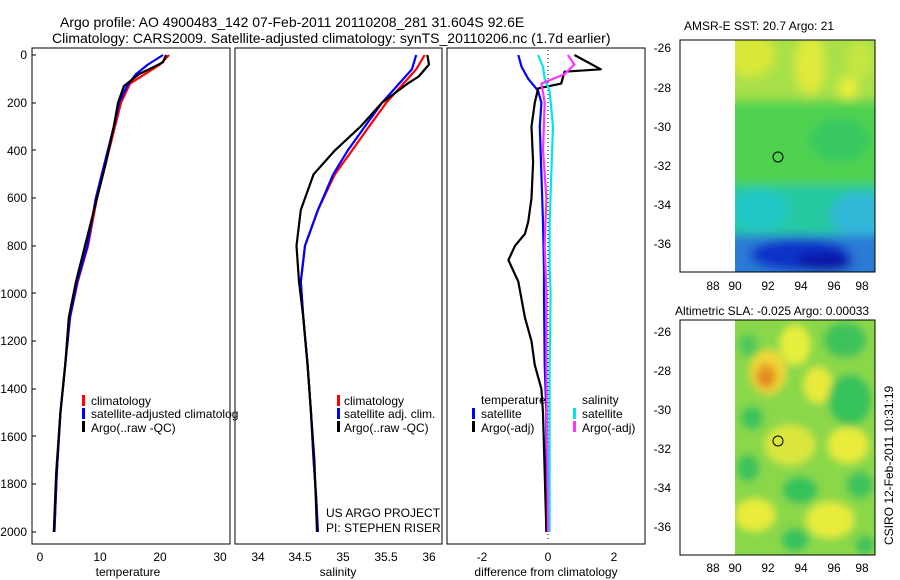  What do you see at coordinates (614, 557) in the screenshot?
I see `diff-xtick-2: 2` at bounding box center [614, 557].